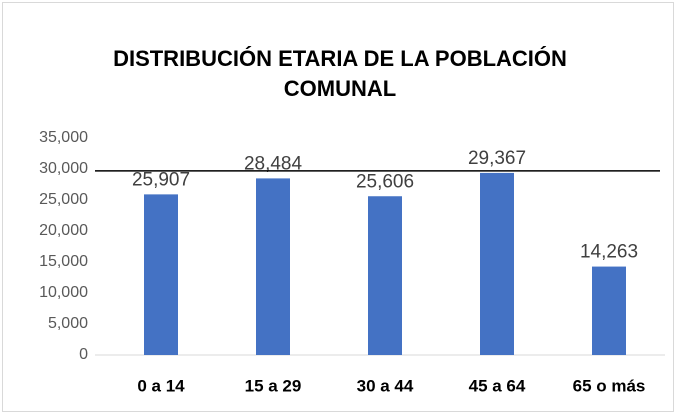 Image resolution: width=678 pixels, height=416 pixels. I want to click on y-tick-label: 20,000, so click(63, 230).